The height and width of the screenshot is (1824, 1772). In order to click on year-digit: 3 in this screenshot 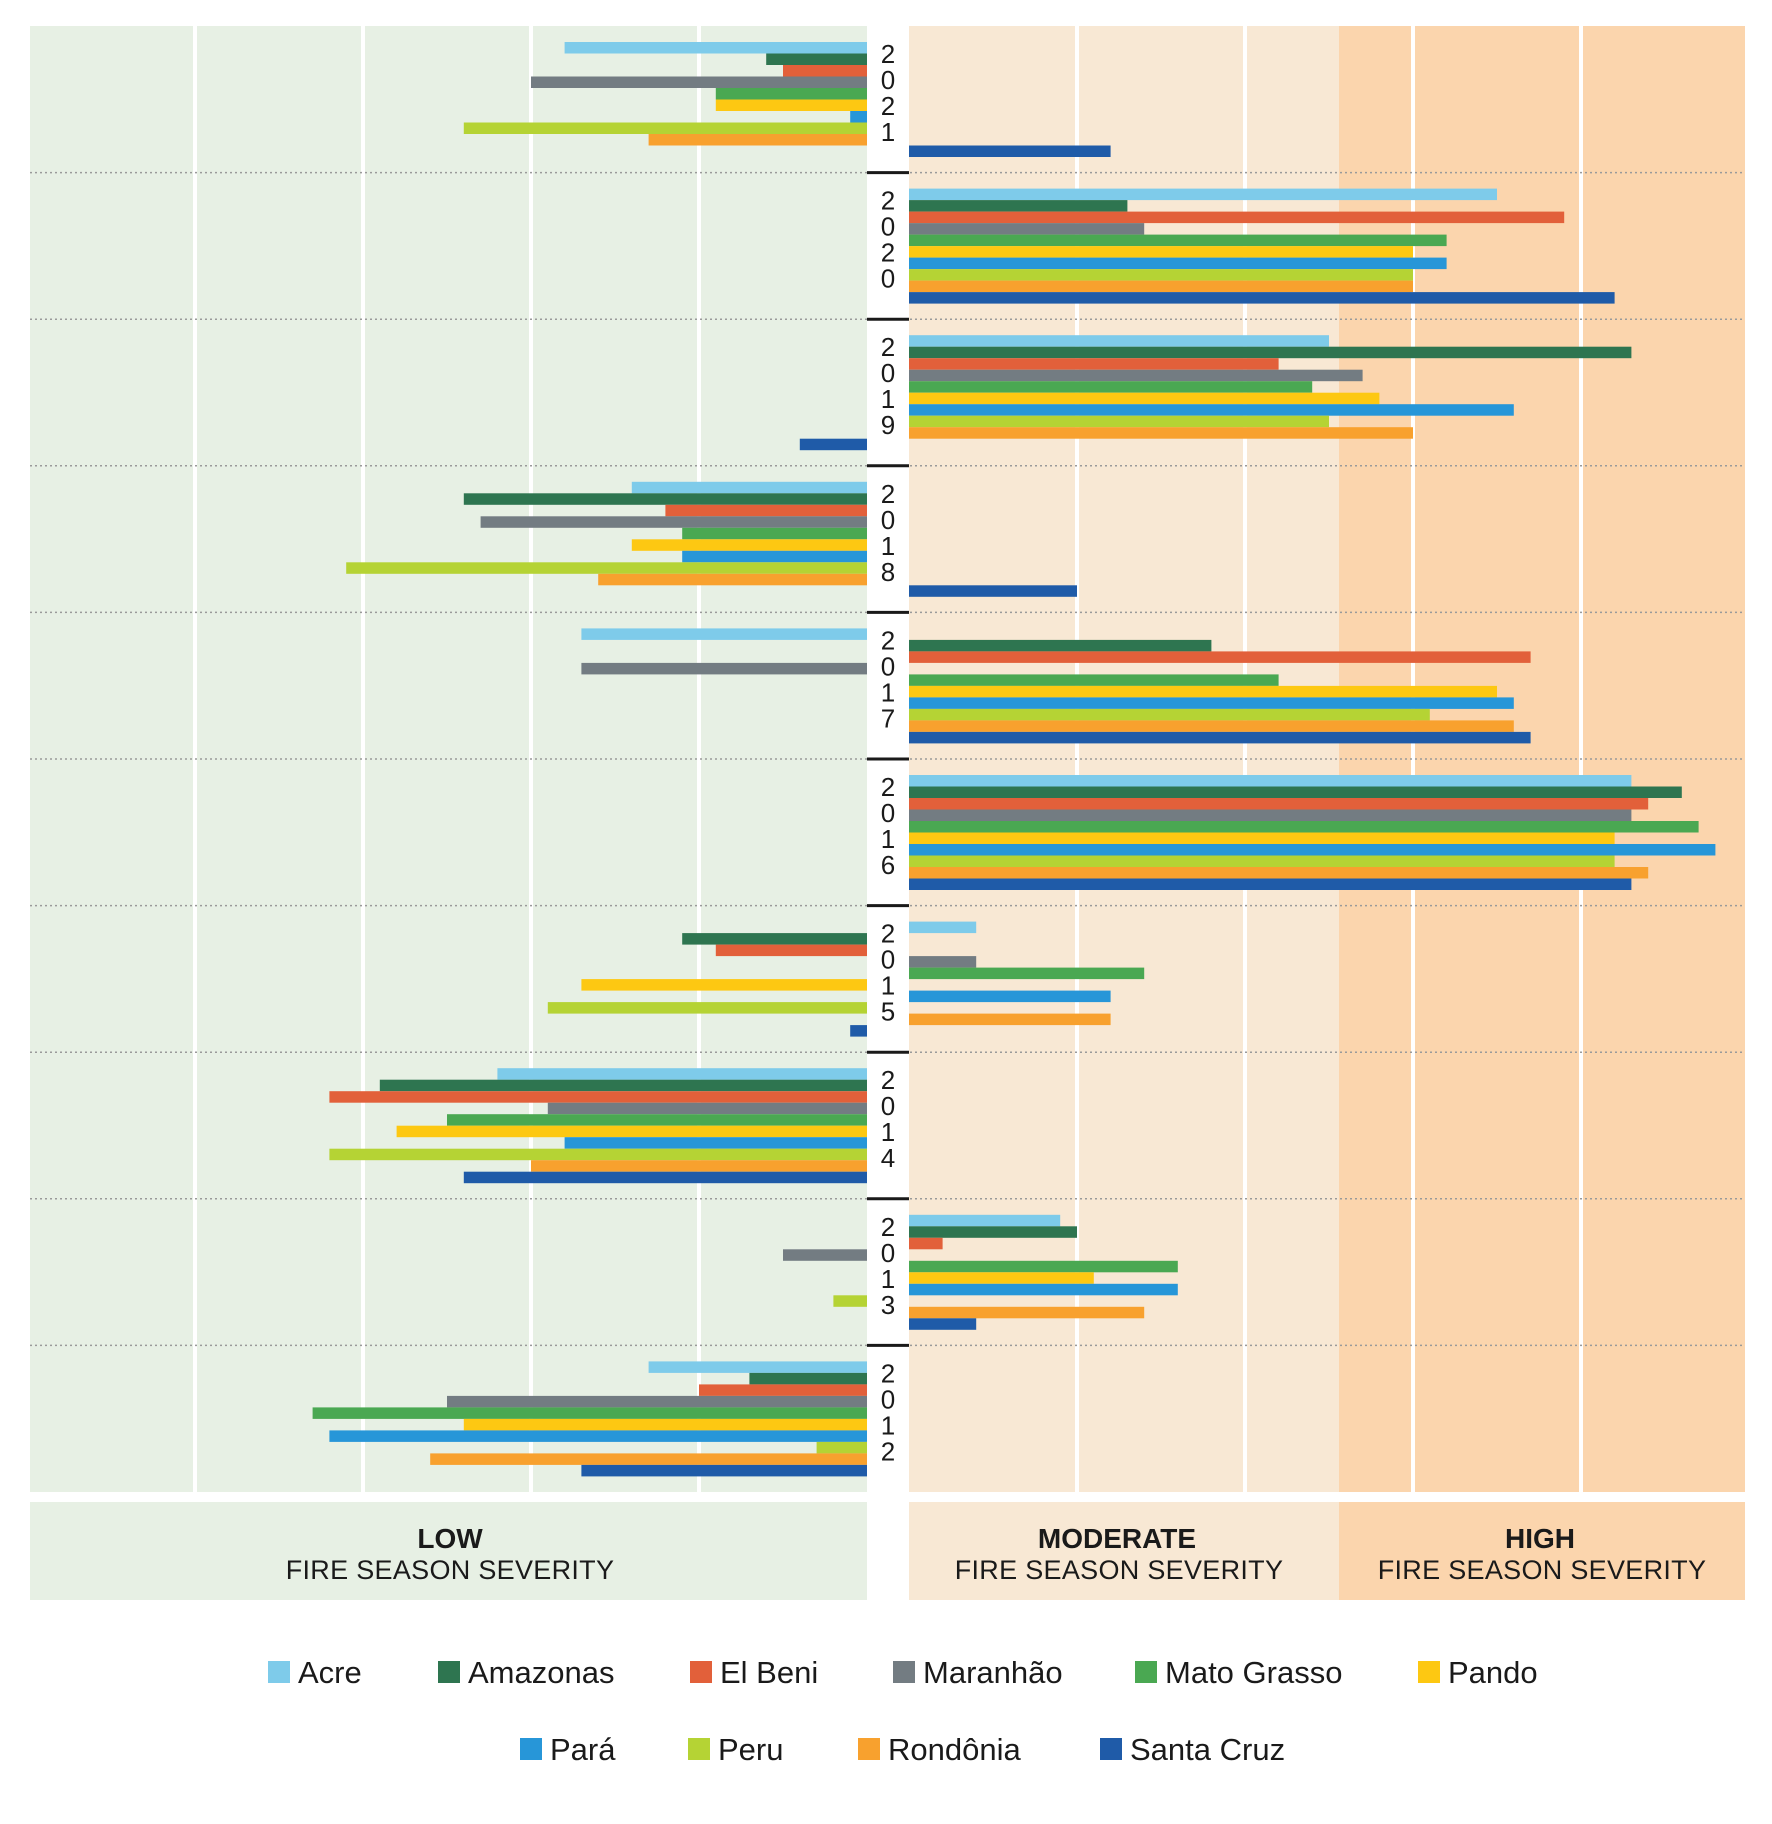, I will do `click(888, 1305)`.